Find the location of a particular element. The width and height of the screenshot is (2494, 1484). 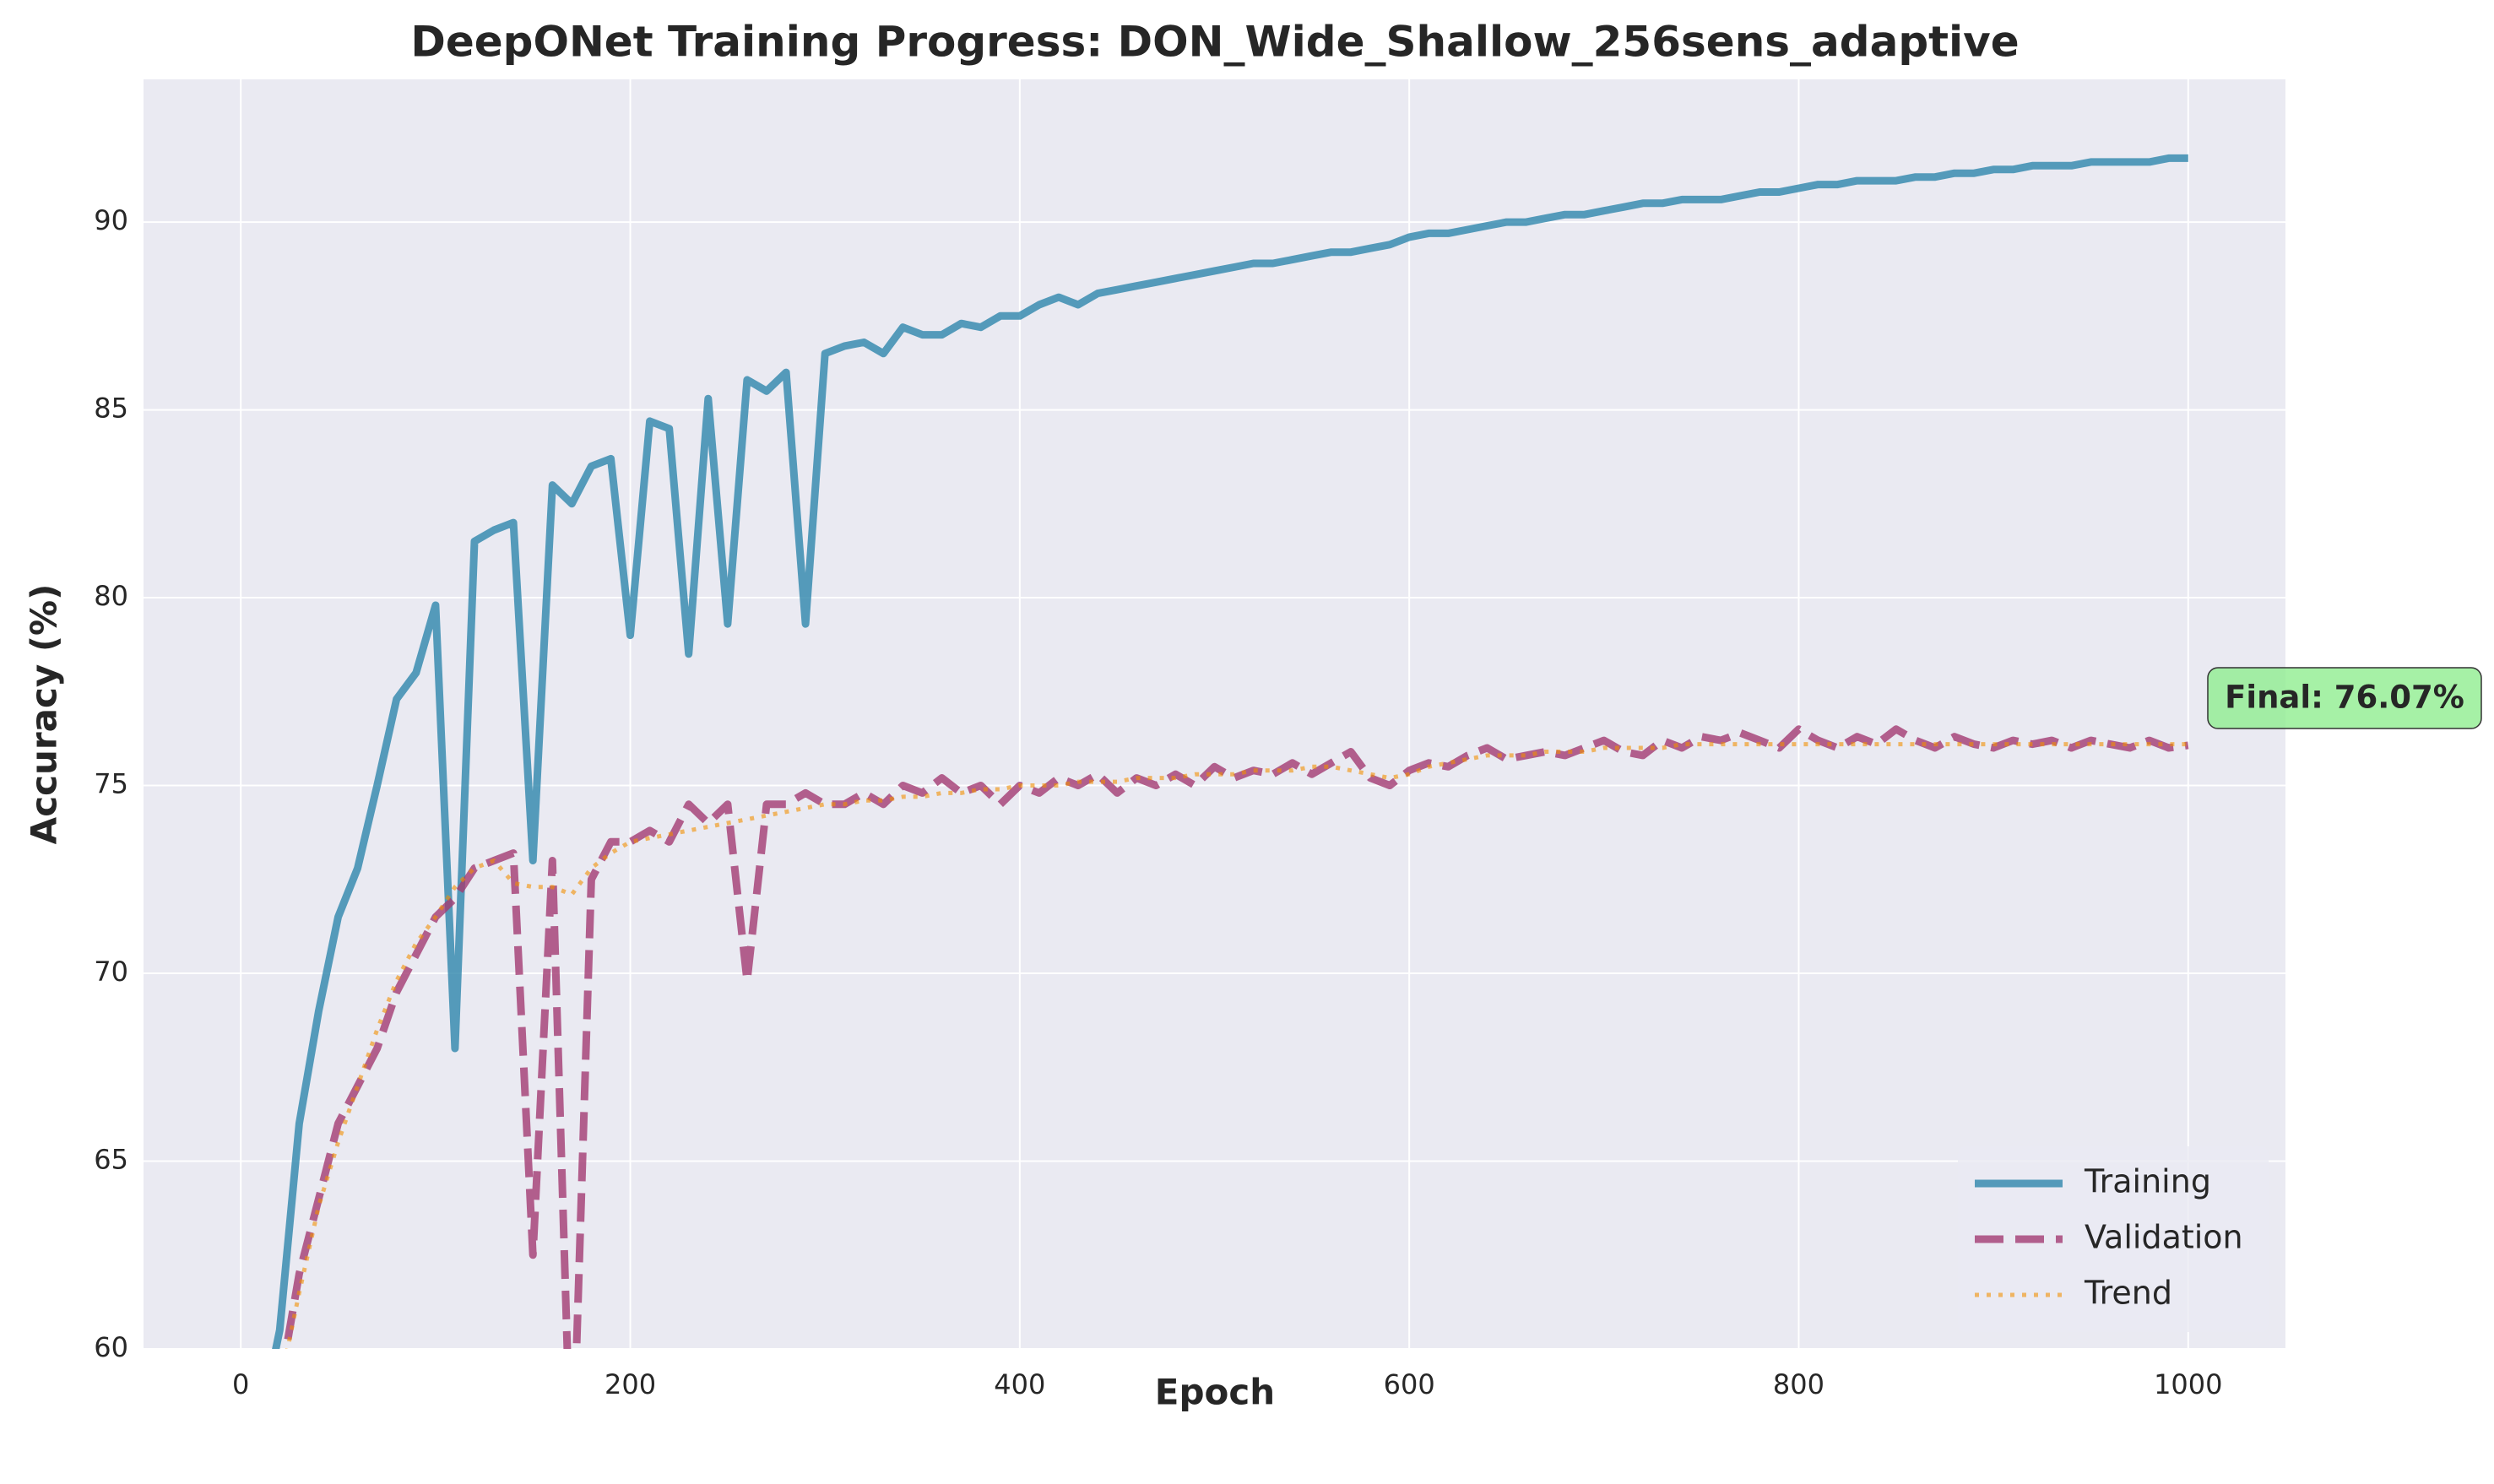

y-tick-label: 80 is located at coordinates (111, 596).